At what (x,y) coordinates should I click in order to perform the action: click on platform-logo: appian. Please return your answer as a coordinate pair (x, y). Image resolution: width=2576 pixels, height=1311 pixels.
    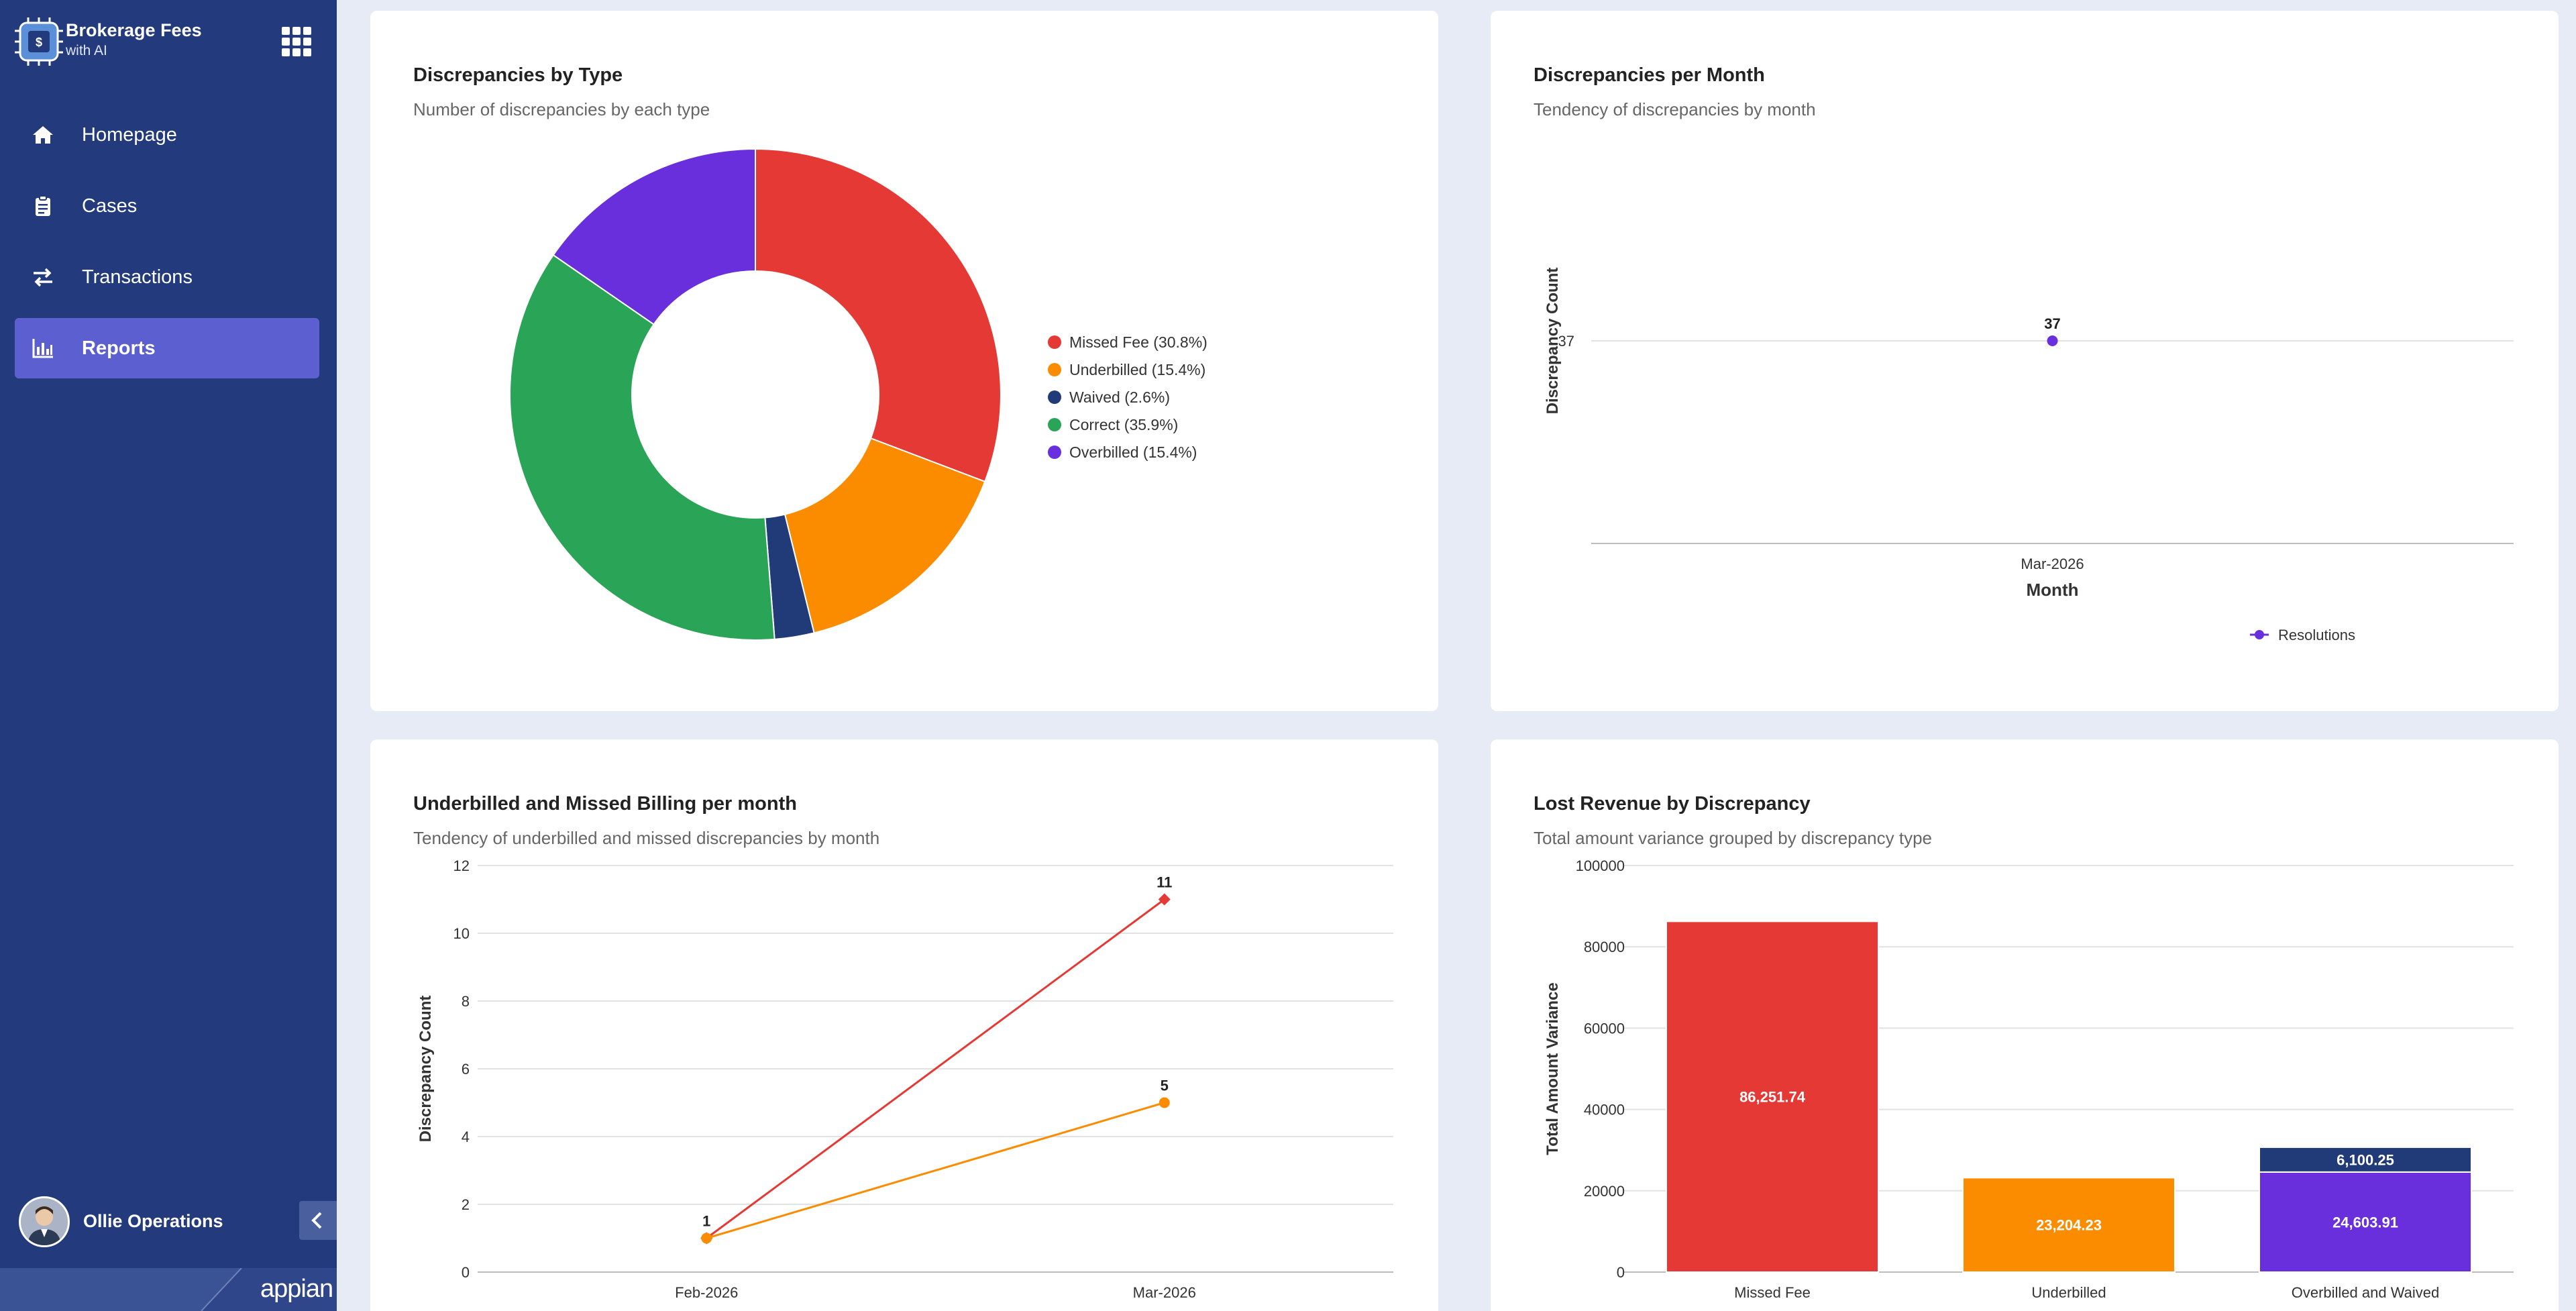
    Looking at the image, I should click on (296, 1289).